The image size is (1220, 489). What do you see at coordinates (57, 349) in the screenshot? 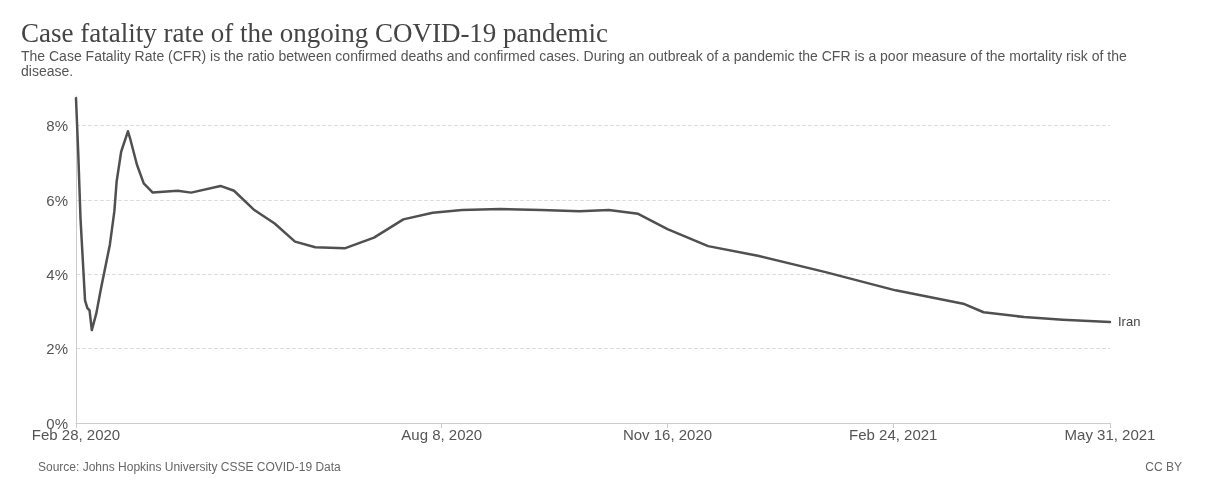
I see `y-tick-label: 2%` at bounding box center [57, 349].